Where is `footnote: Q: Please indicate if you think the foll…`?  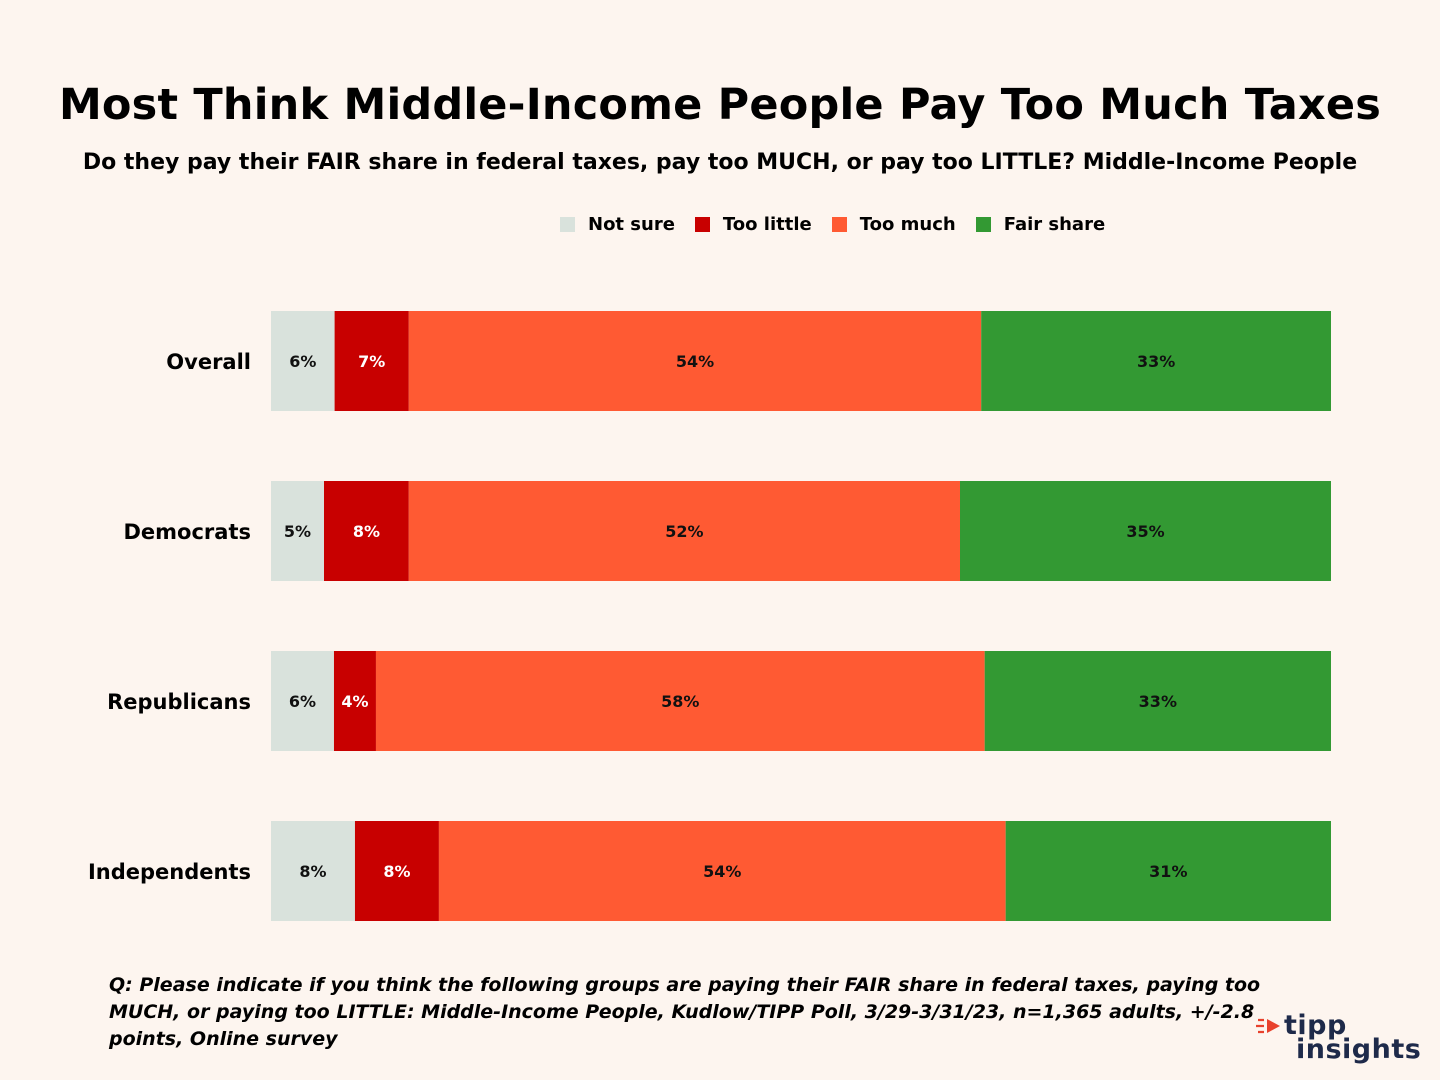 footnote: Q: Please indicate if you think the foll… is located at coordinates (685, 1012).